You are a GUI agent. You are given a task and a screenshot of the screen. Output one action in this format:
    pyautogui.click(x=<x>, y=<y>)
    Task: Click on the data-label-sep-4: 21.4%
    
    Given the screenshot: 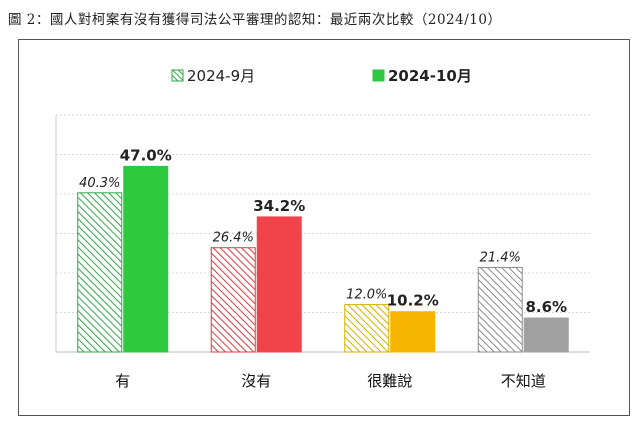 What is the action you would take?
    pyautogui.click(x=500, y=257)
    